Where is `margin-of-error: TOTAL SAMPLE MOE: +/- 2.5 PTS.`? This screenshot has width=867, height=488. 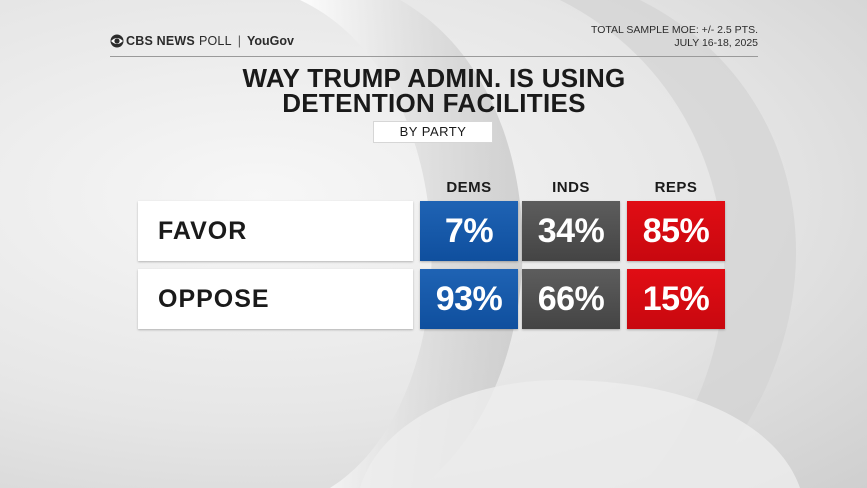 margin-of-error: TOTAL SAMPLE MOE: +/- 2.5 PTS. is located at coordinates (674, 30).